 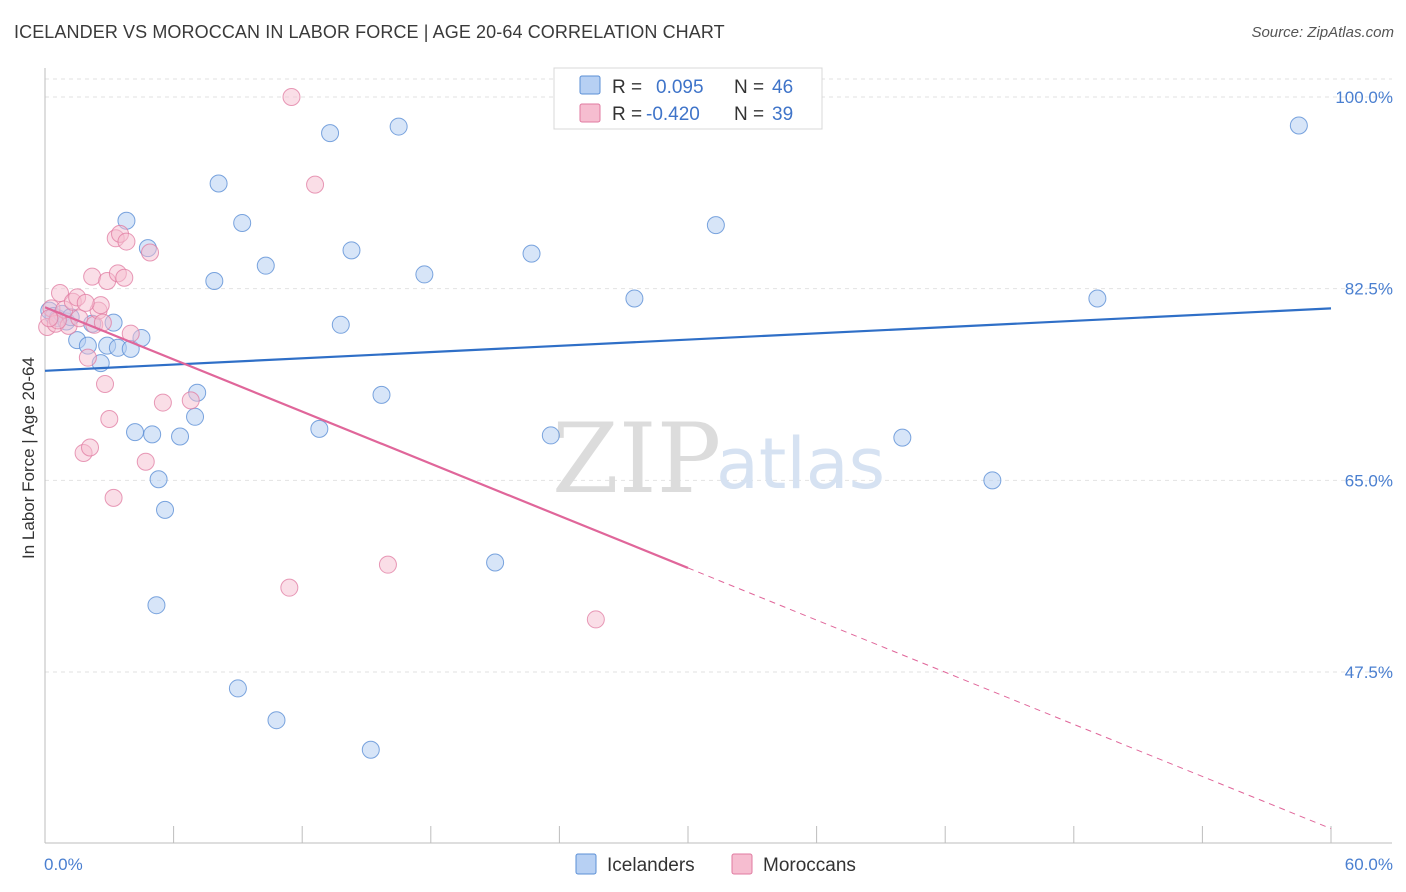 I want to click on bottom-legend-swatch-moroccans, so click(x=742, y=864).